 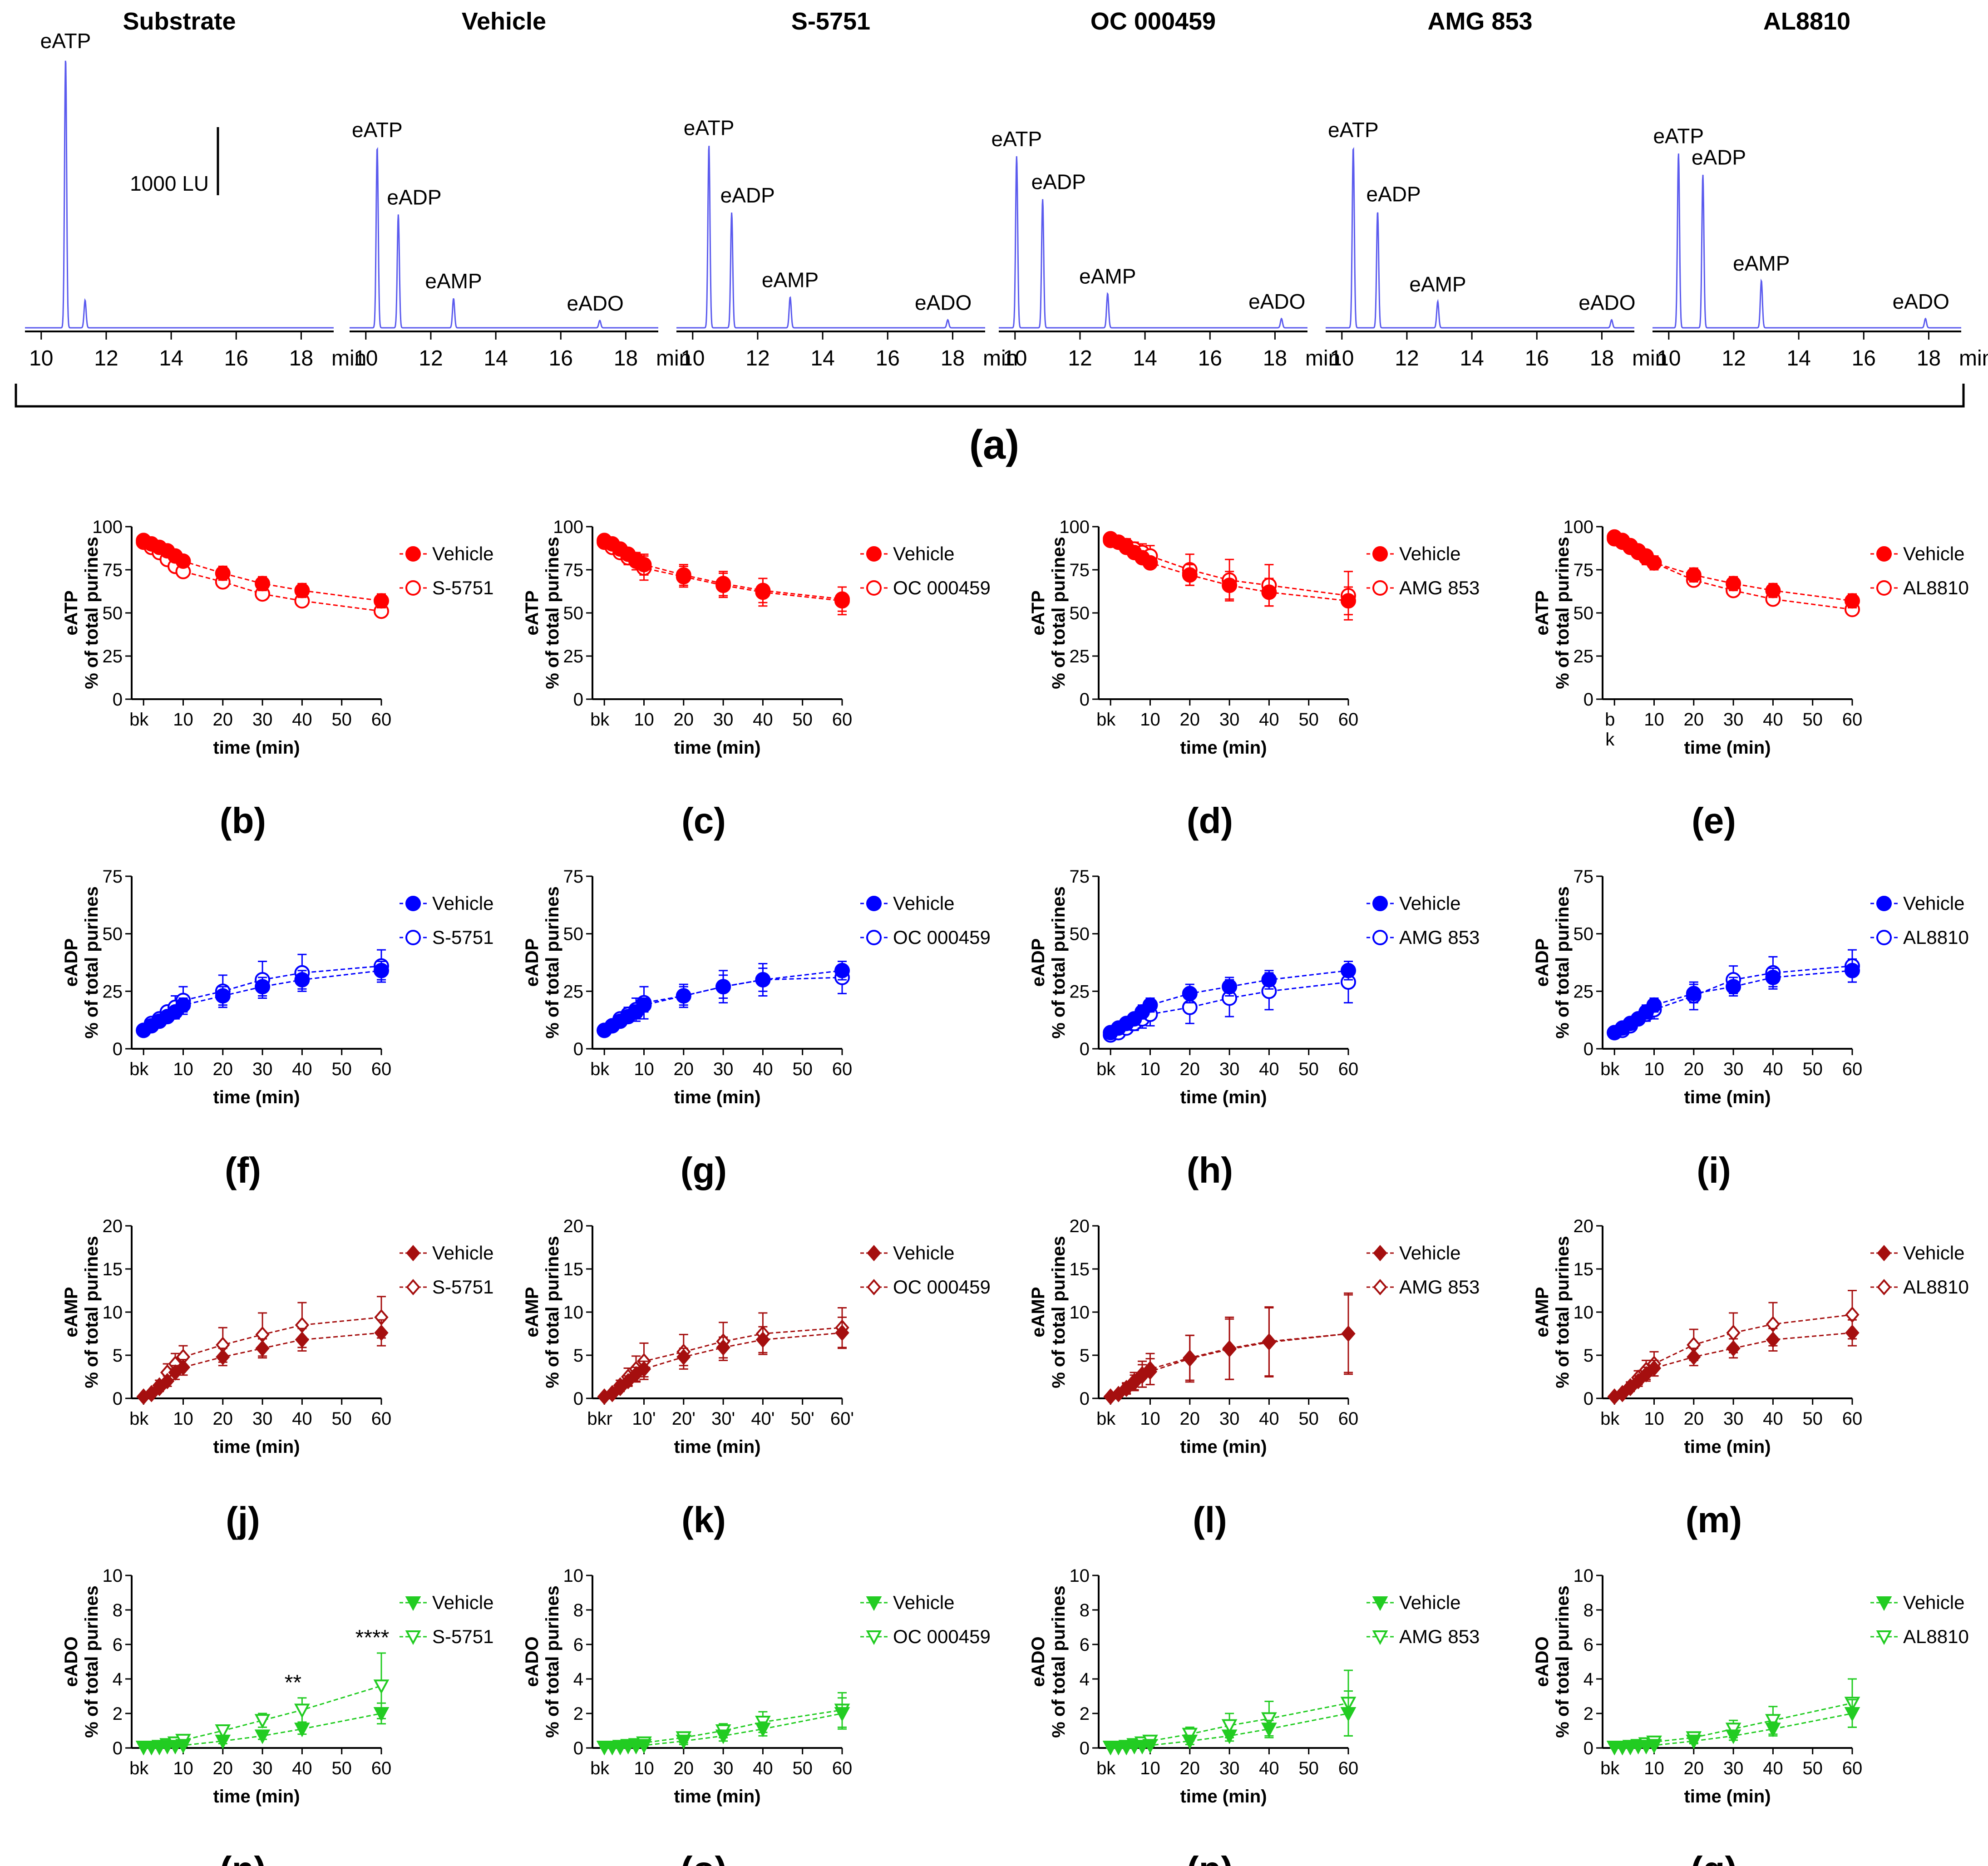 What do you see at coordinates (1537, 358) in the screenshot?
I see `chromatogram-tick-label: 16` at bounding box center [1537, 358].